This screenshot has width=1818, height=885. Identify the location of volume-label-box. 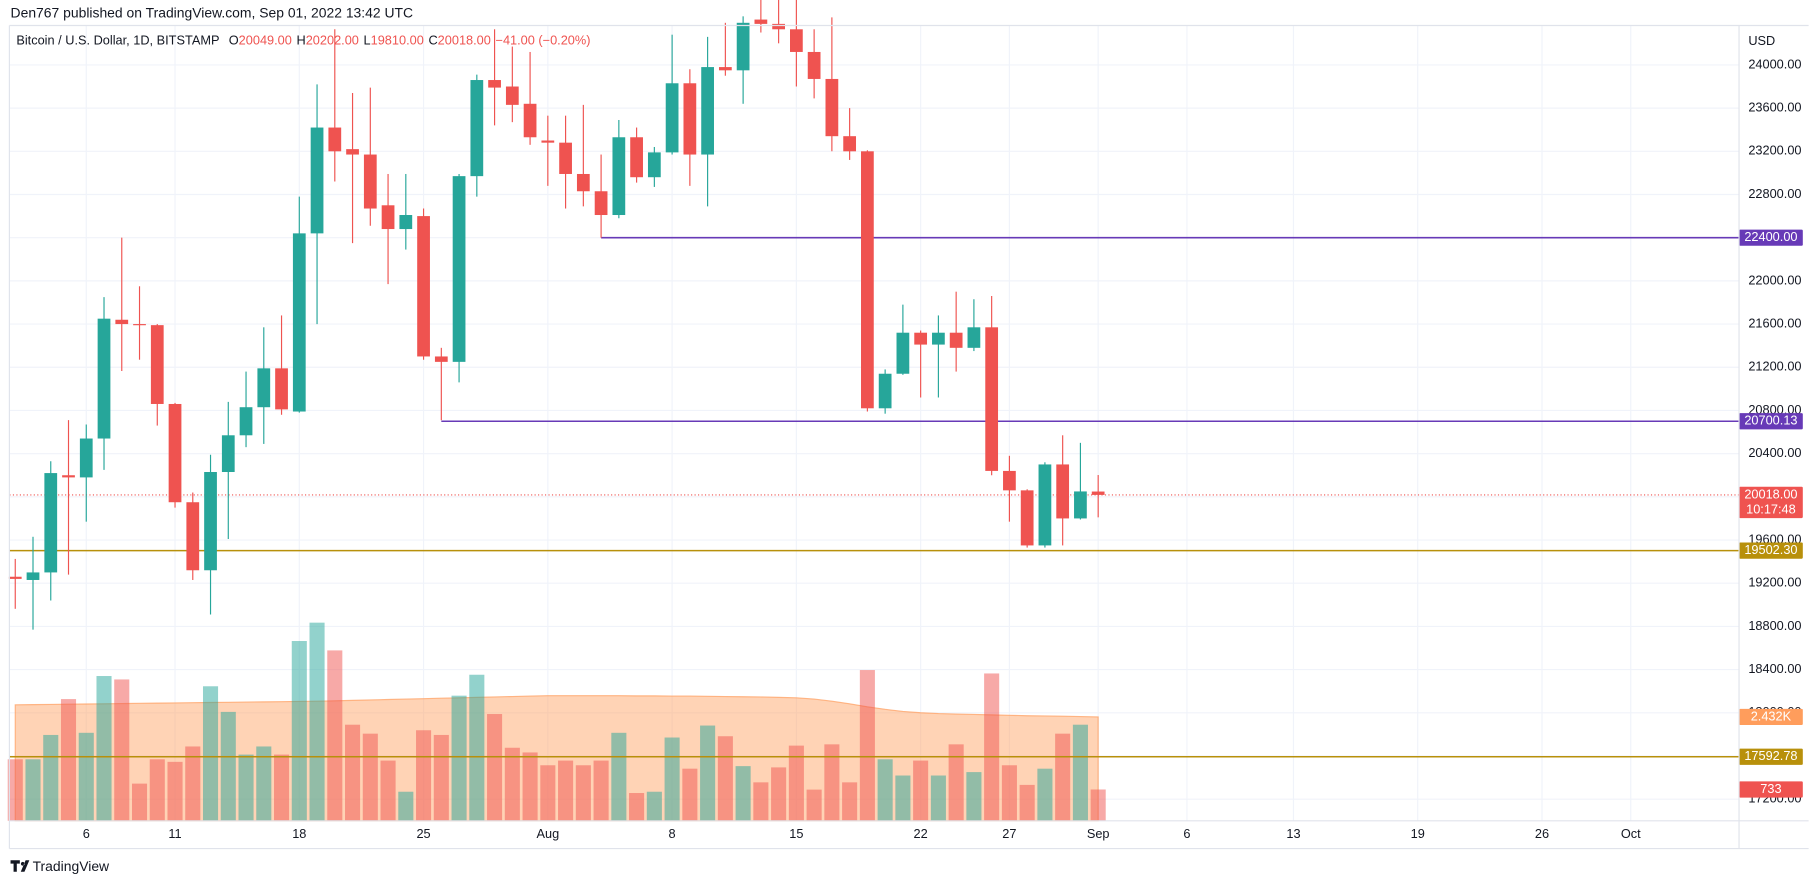
(1771, 789).